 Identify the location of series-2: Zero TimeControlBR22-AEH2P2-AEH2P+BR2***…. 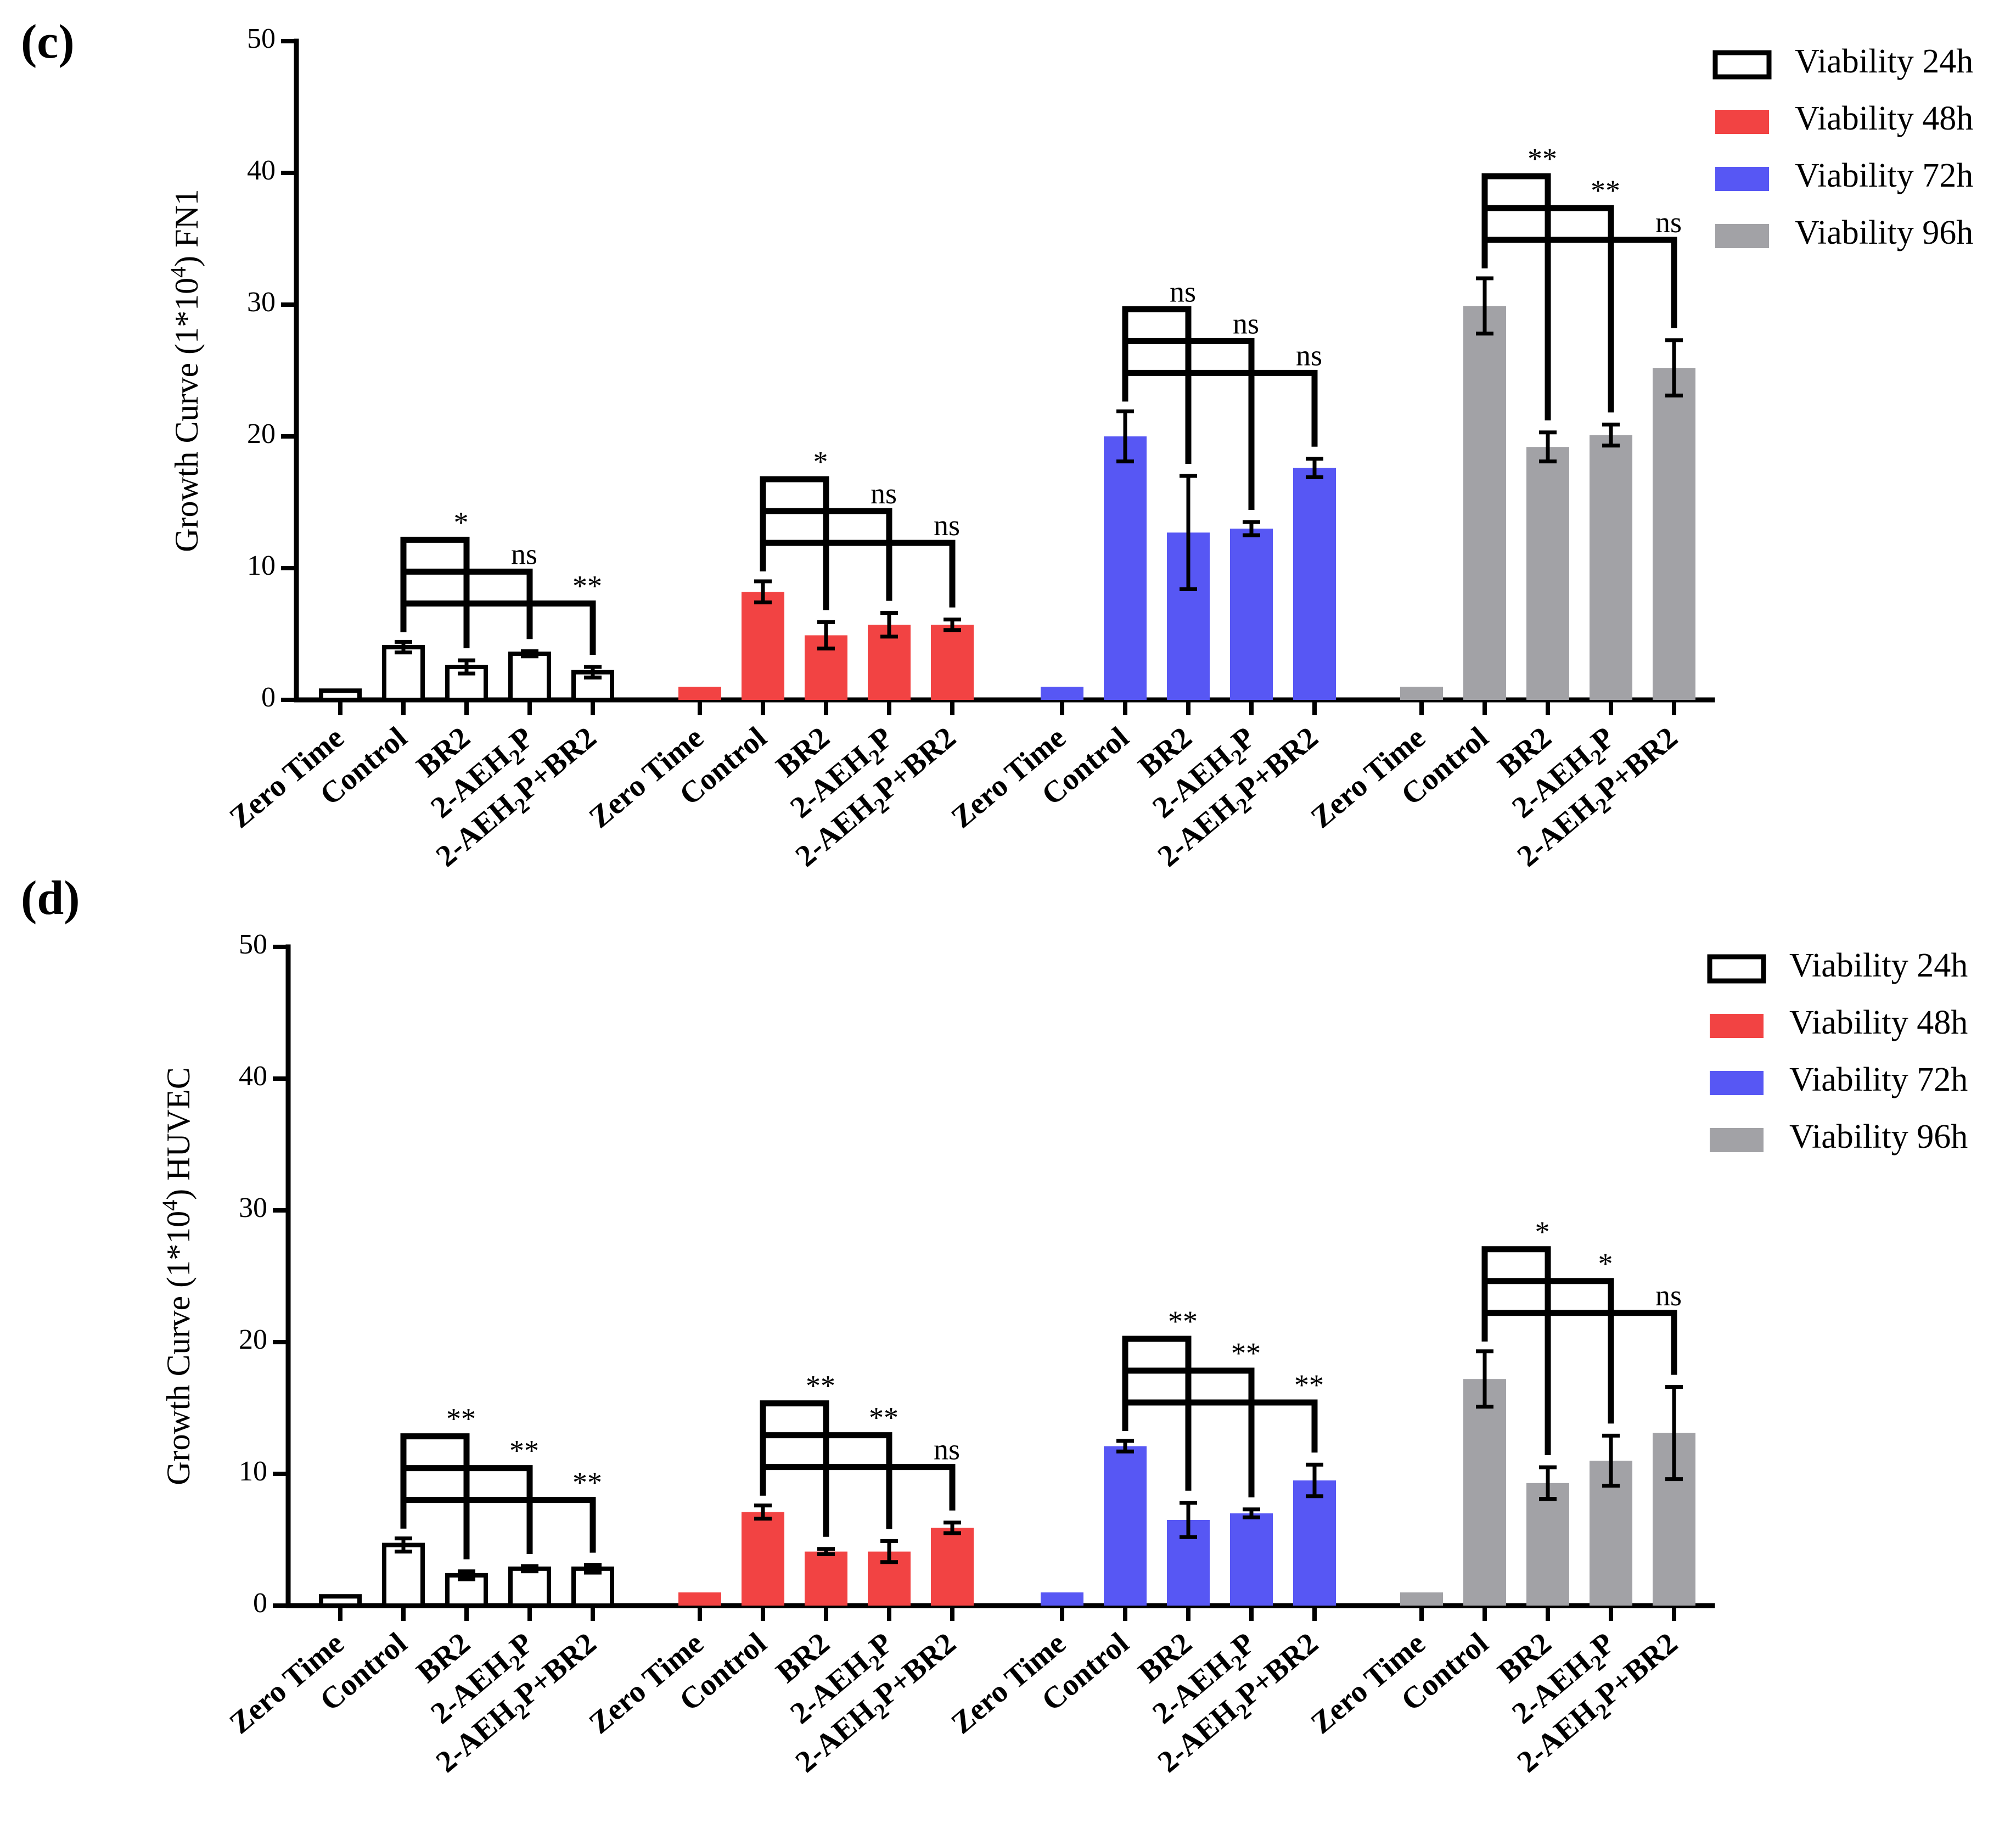
(778, 1574).